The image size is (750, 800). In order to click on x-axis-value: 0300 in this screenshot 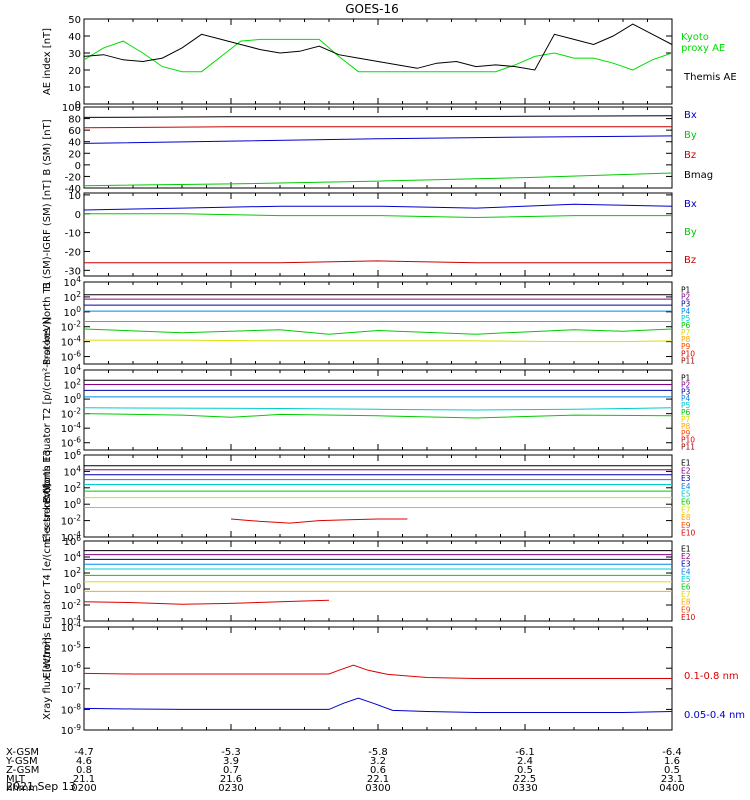, I will do `click(377, 788)`.